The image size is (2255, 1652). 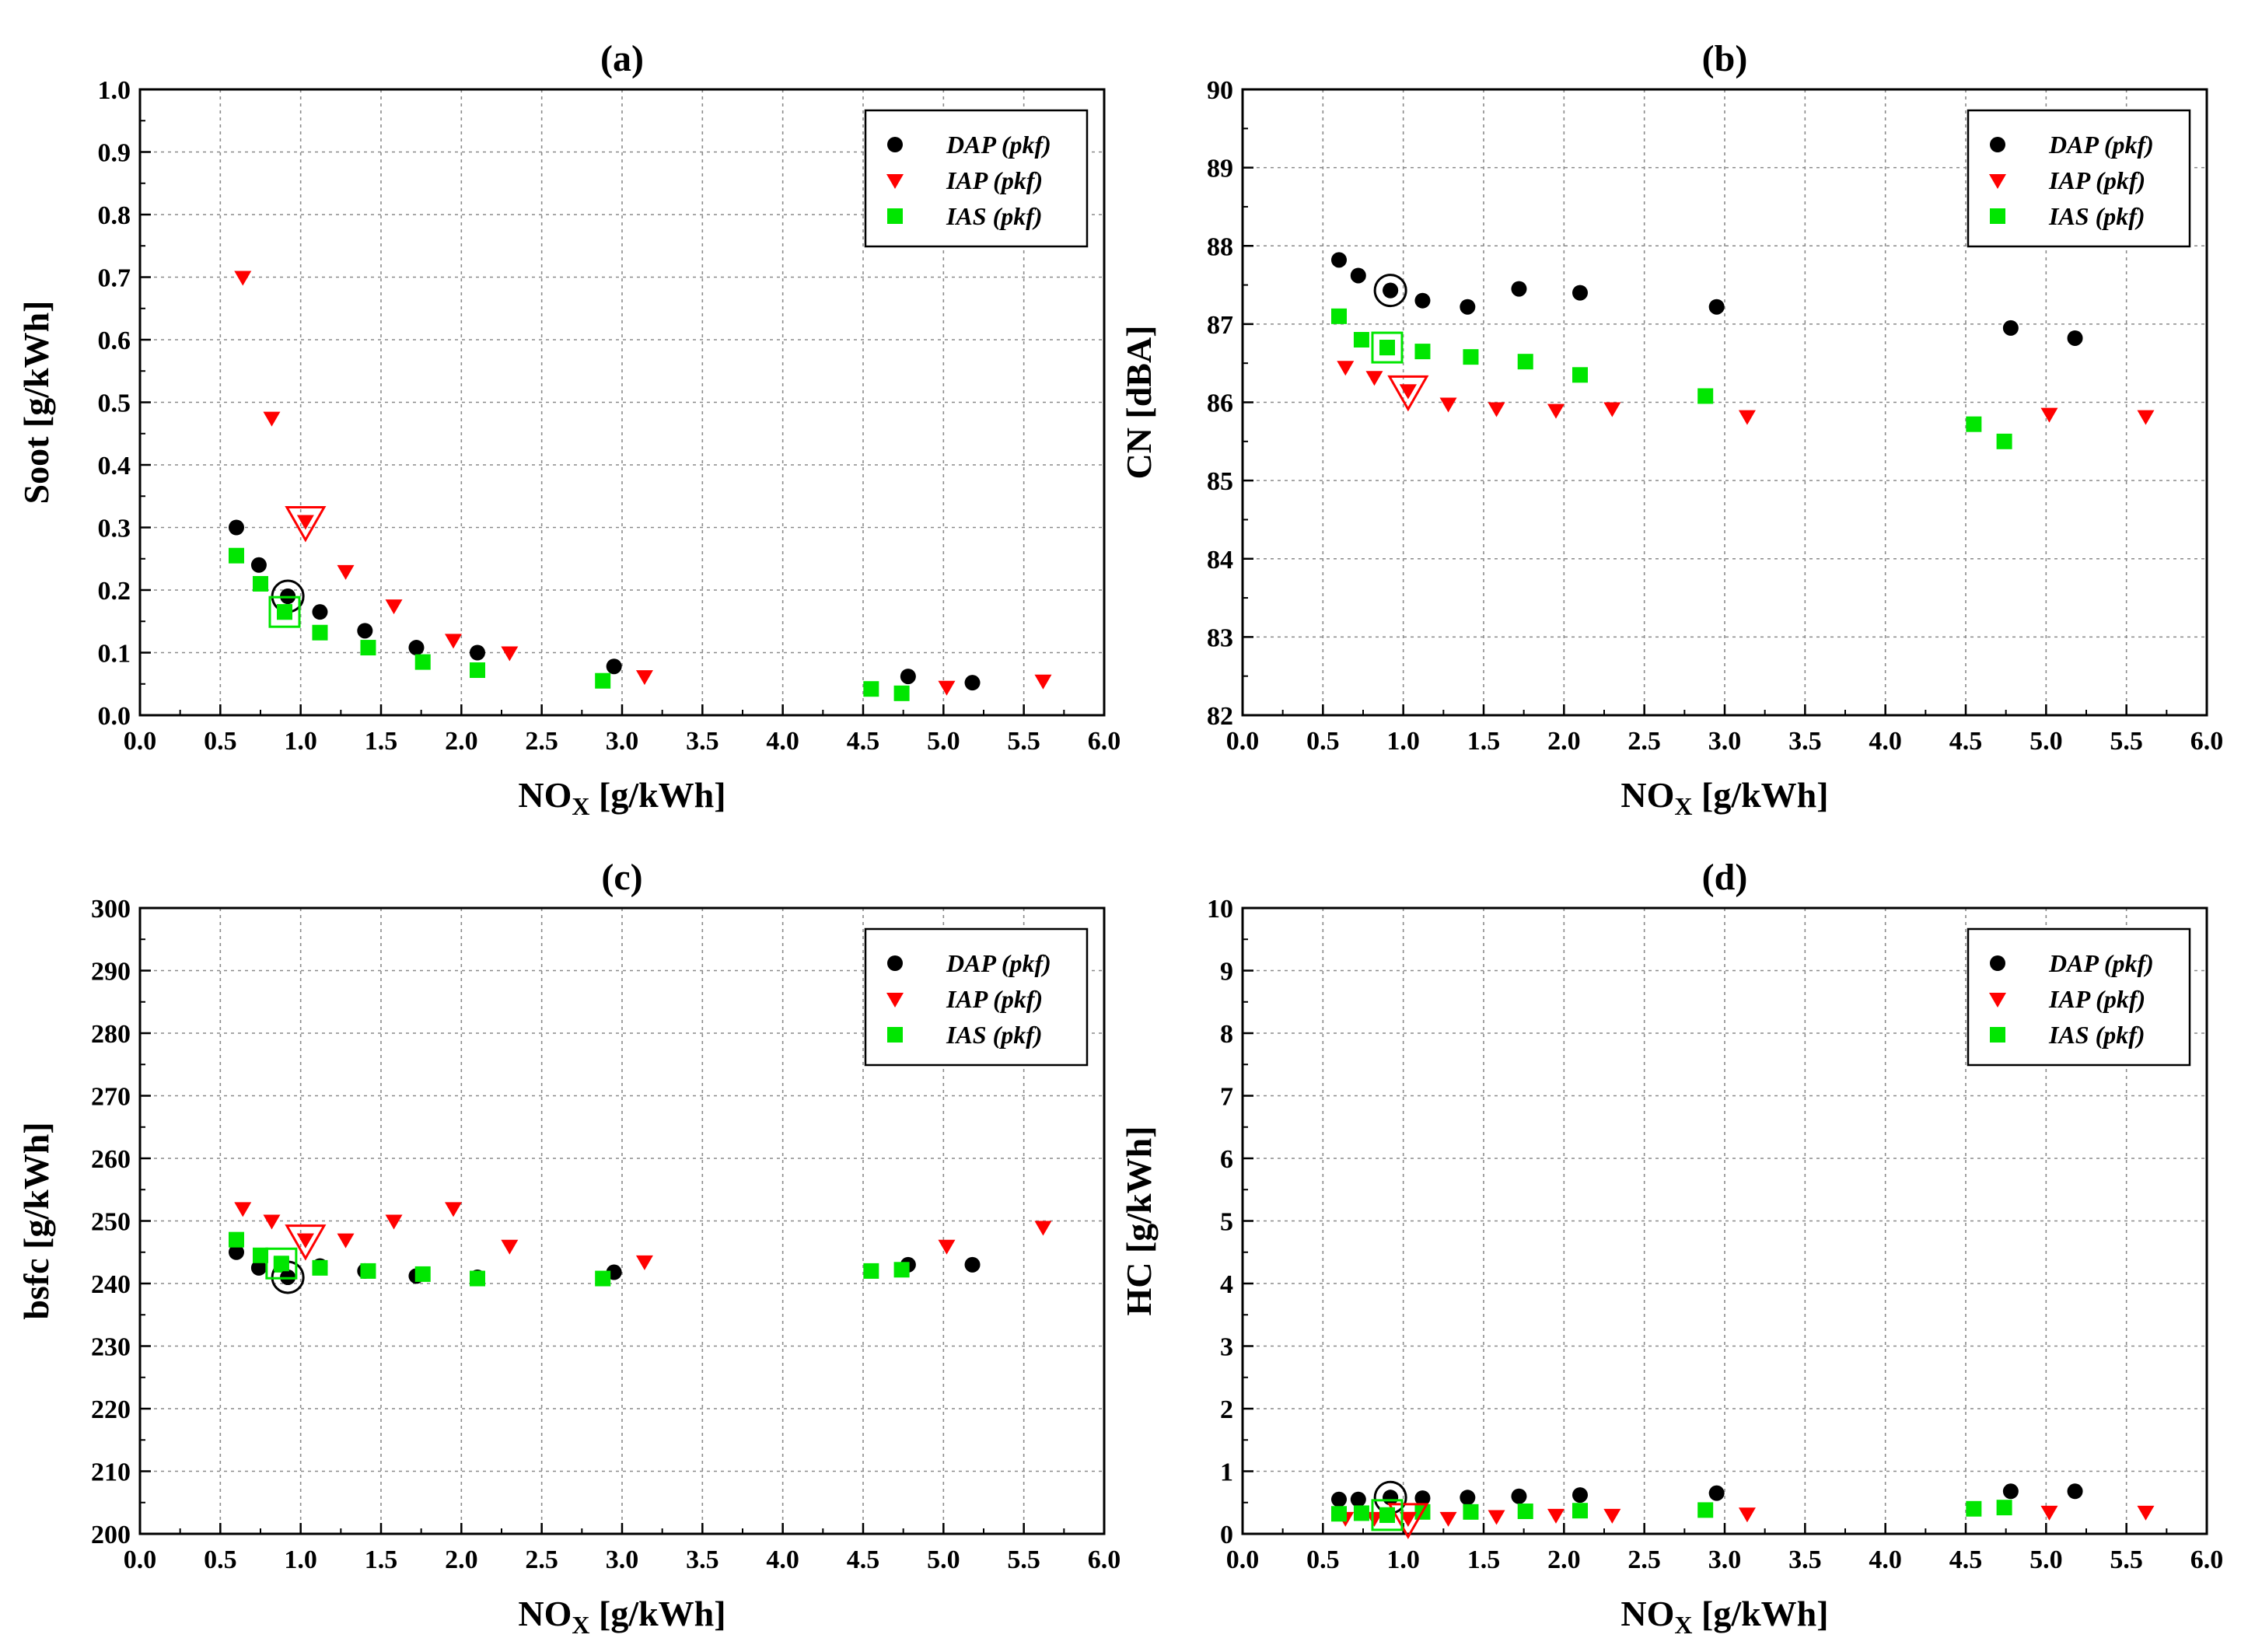 What do you see at coordinates (1220, 716) in the screenshot?
I see `y-tick-label: 82` at bounding box center [1220, 716].